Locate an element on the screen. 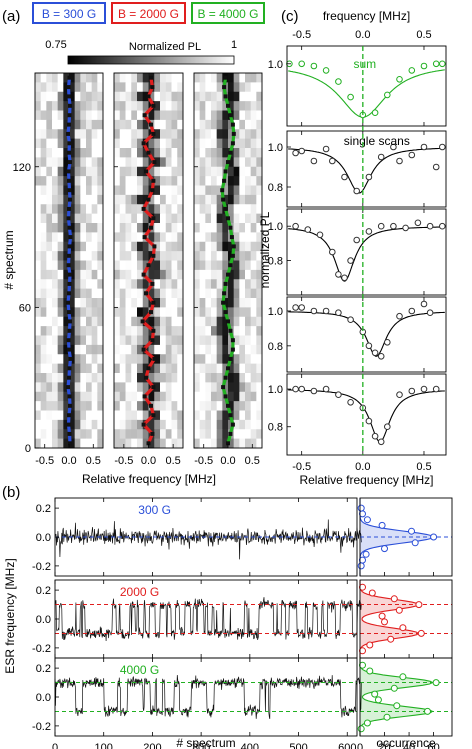  colorbar is located at coordinates (151, 60).